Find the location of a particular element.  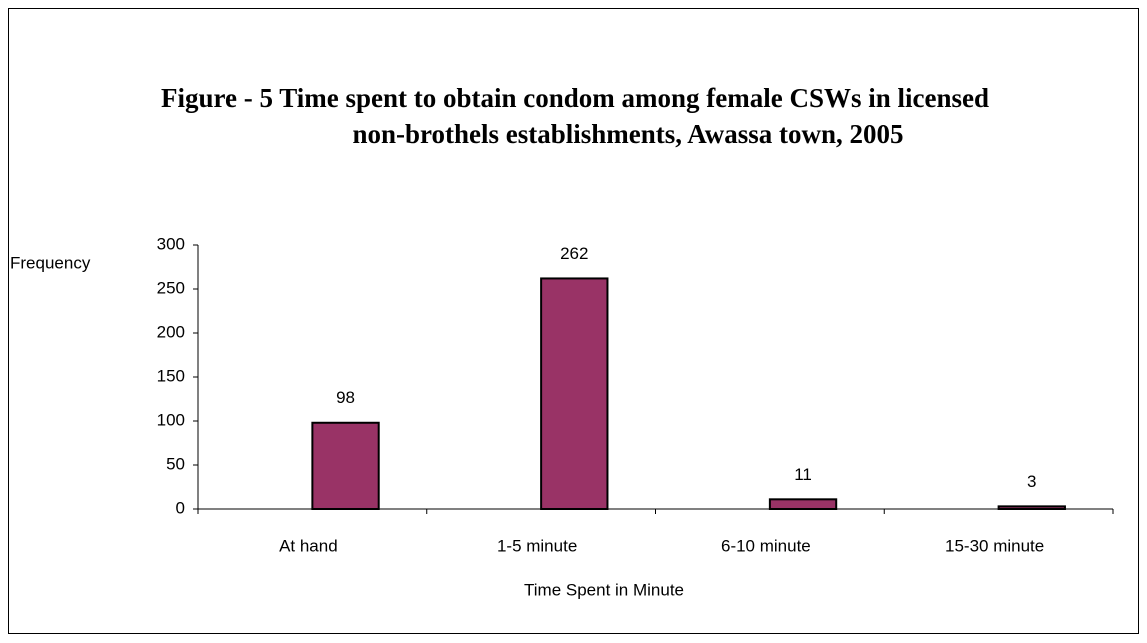

y-tick-label: 150 is located at coordinates (171, 375).